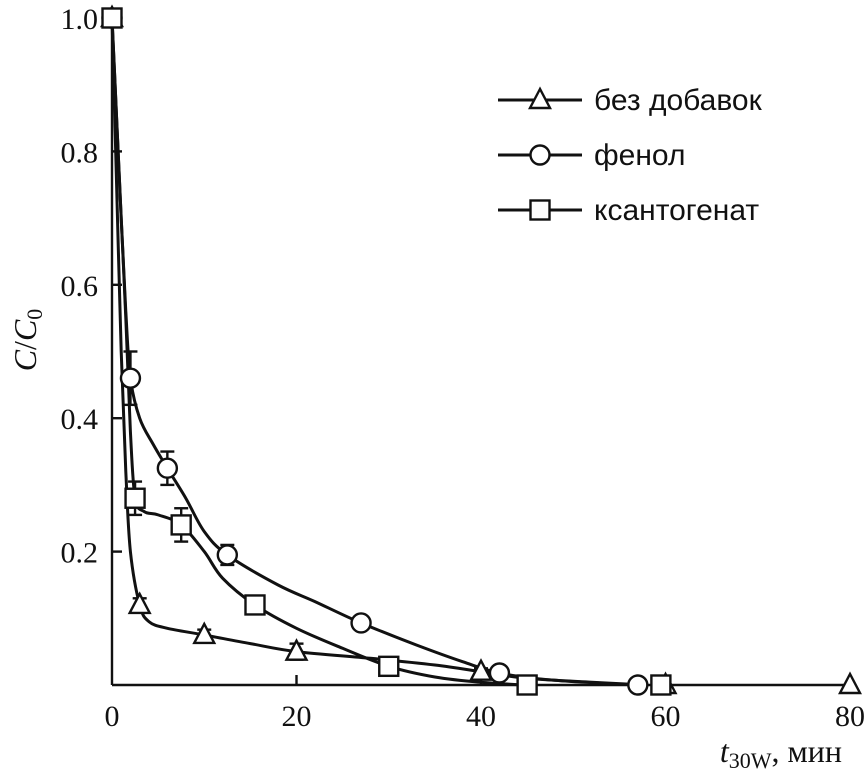 This screenshot has height=778, width=868. I want to click on y-tick-label: 0.8, so click(80, 152).